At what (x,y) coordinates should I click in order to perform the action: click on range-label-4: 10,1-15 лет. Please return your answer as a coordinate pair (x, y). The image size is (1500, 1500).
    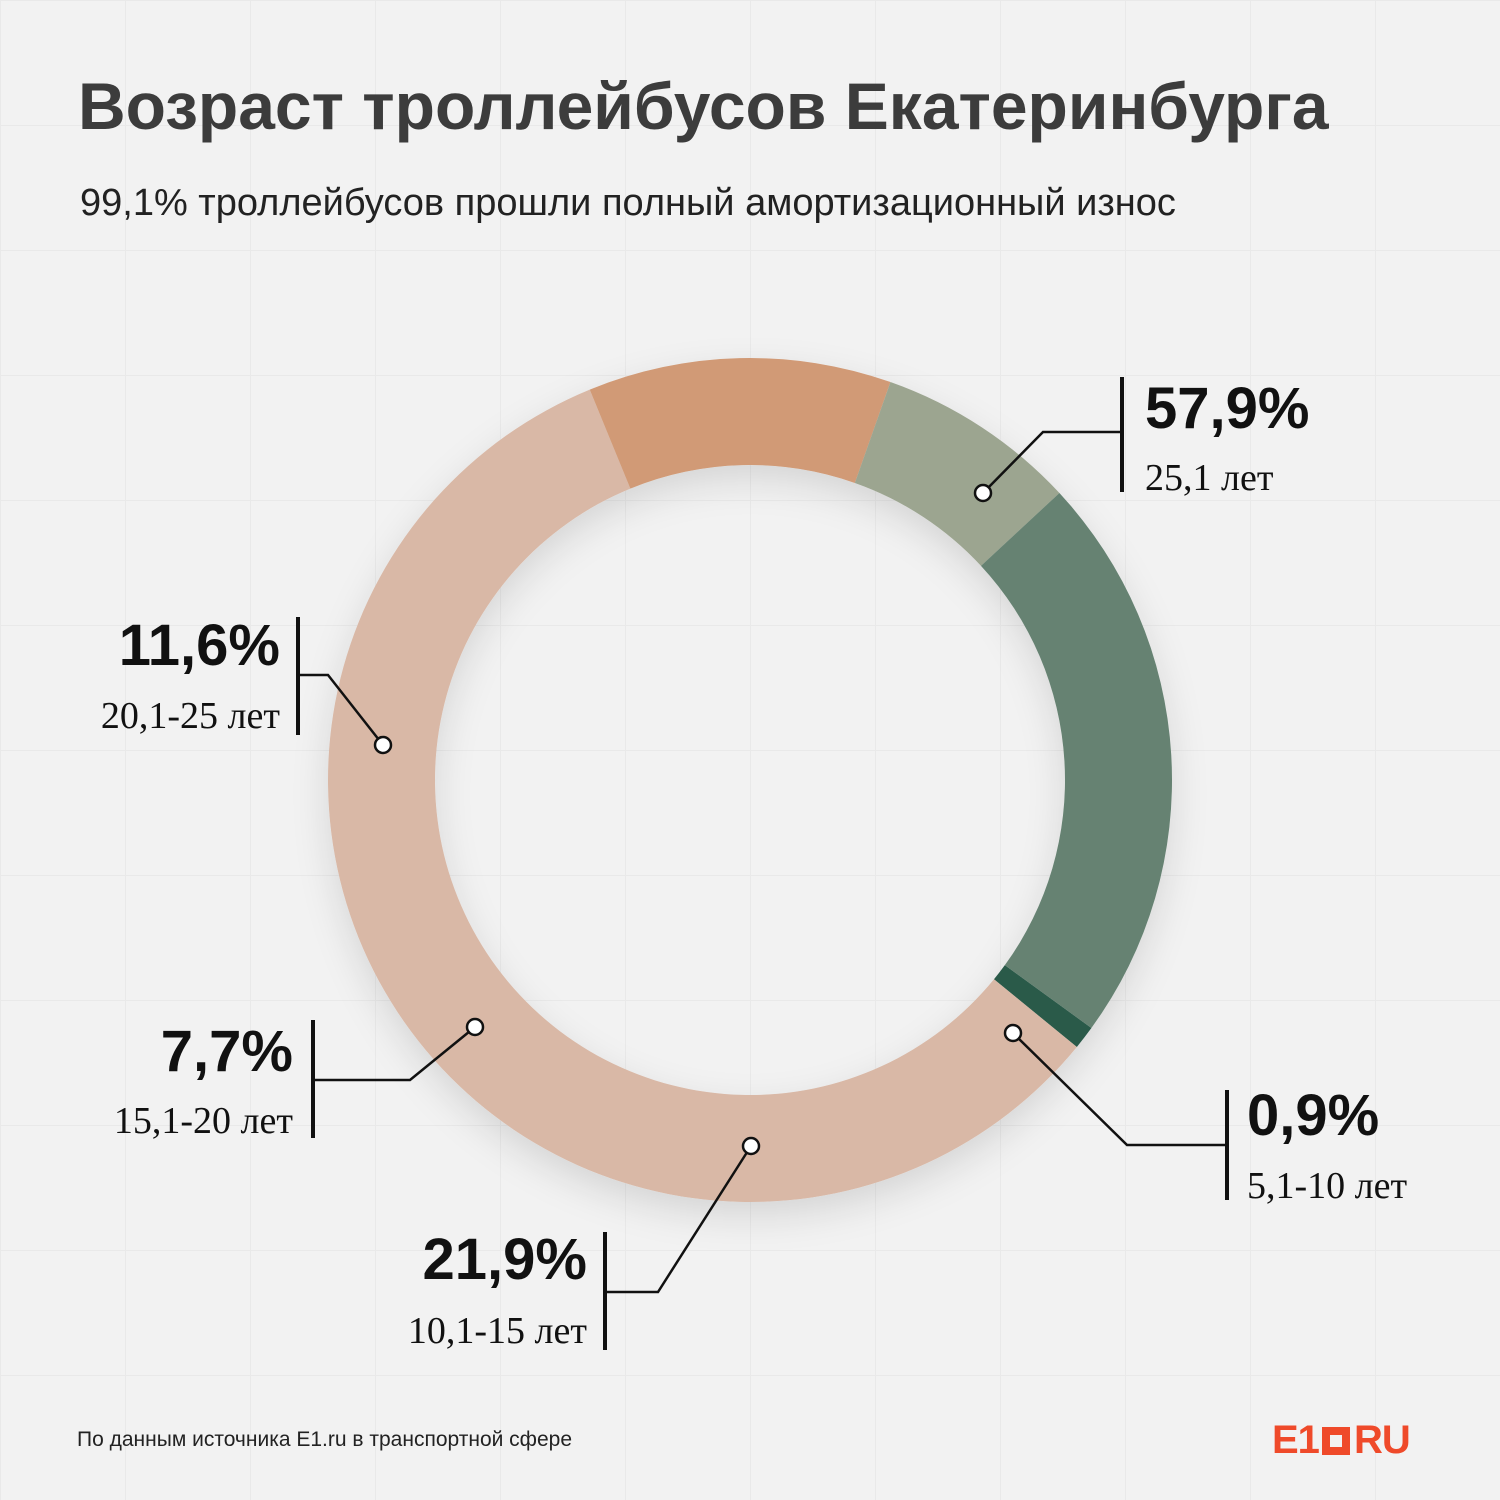
    Looking at the image, I should click on (497, 1331).